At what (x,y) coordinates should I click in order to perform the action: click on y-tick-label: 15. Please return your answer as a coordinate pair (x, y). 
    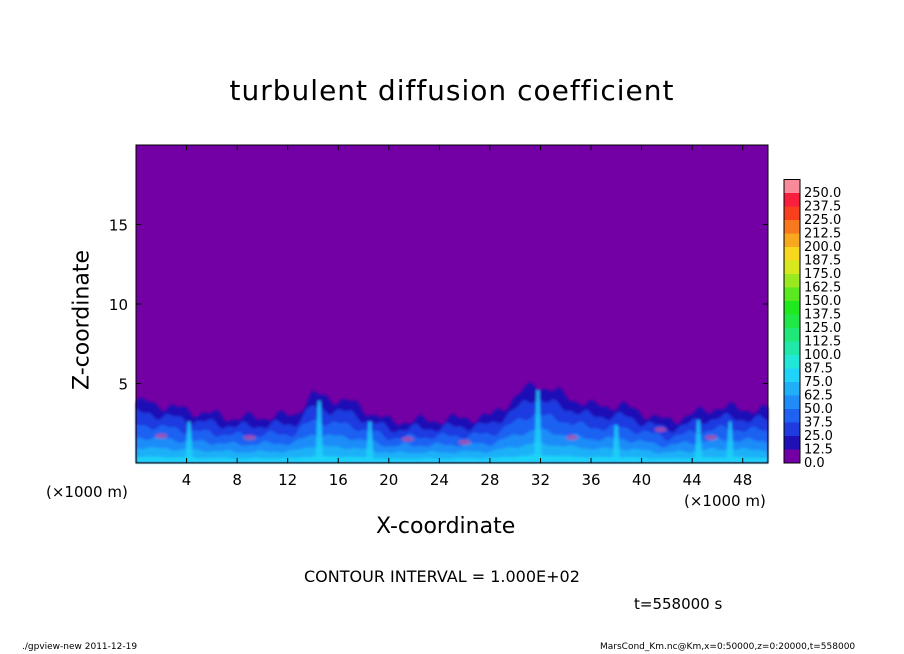
    Looking at the image, I should click on (118, 226).